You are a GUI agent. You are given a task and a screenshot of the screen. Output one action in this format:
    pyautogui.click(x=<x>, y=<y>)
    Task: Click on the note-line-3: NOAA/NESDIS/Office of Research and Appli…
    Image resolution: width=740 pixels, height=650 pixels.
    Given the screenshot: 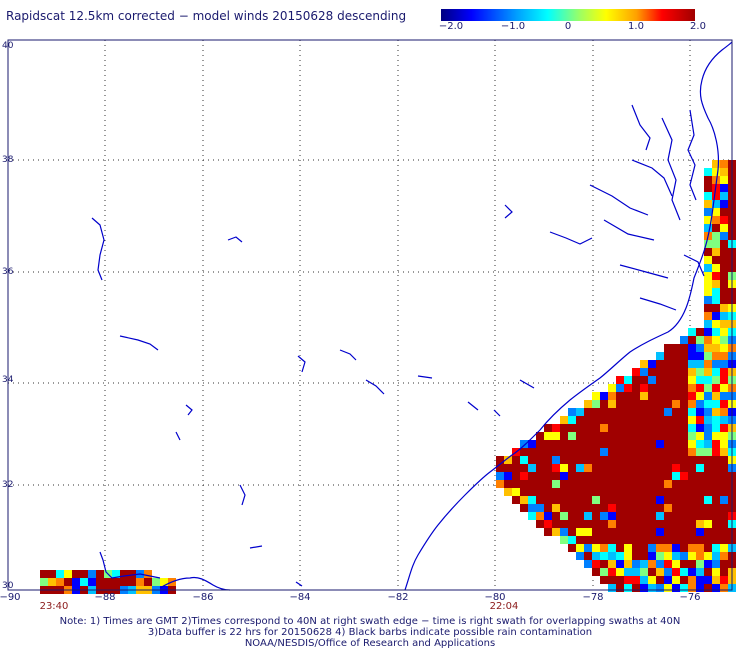 What is the action you would take?
    pyautogui.click(x=370, y=643)
    